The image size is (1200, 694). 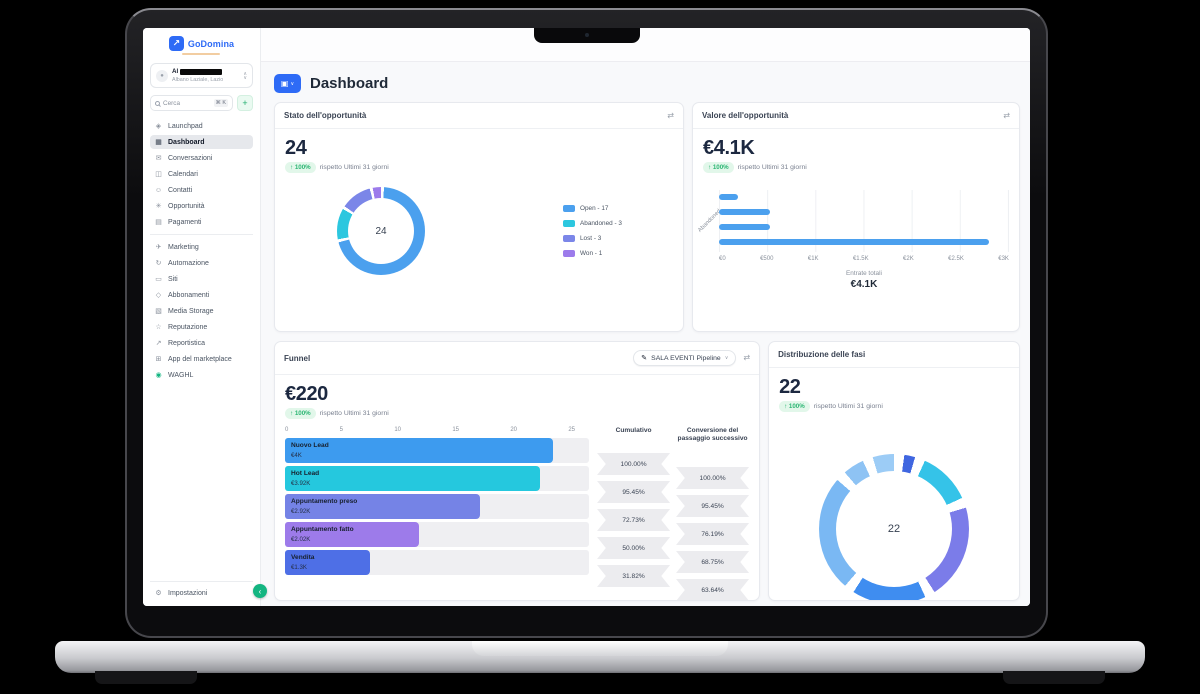 What do you see at coordinates (201, 54) in the screenshot?
I see `brand-tagline` at bounding box center [201, 54].